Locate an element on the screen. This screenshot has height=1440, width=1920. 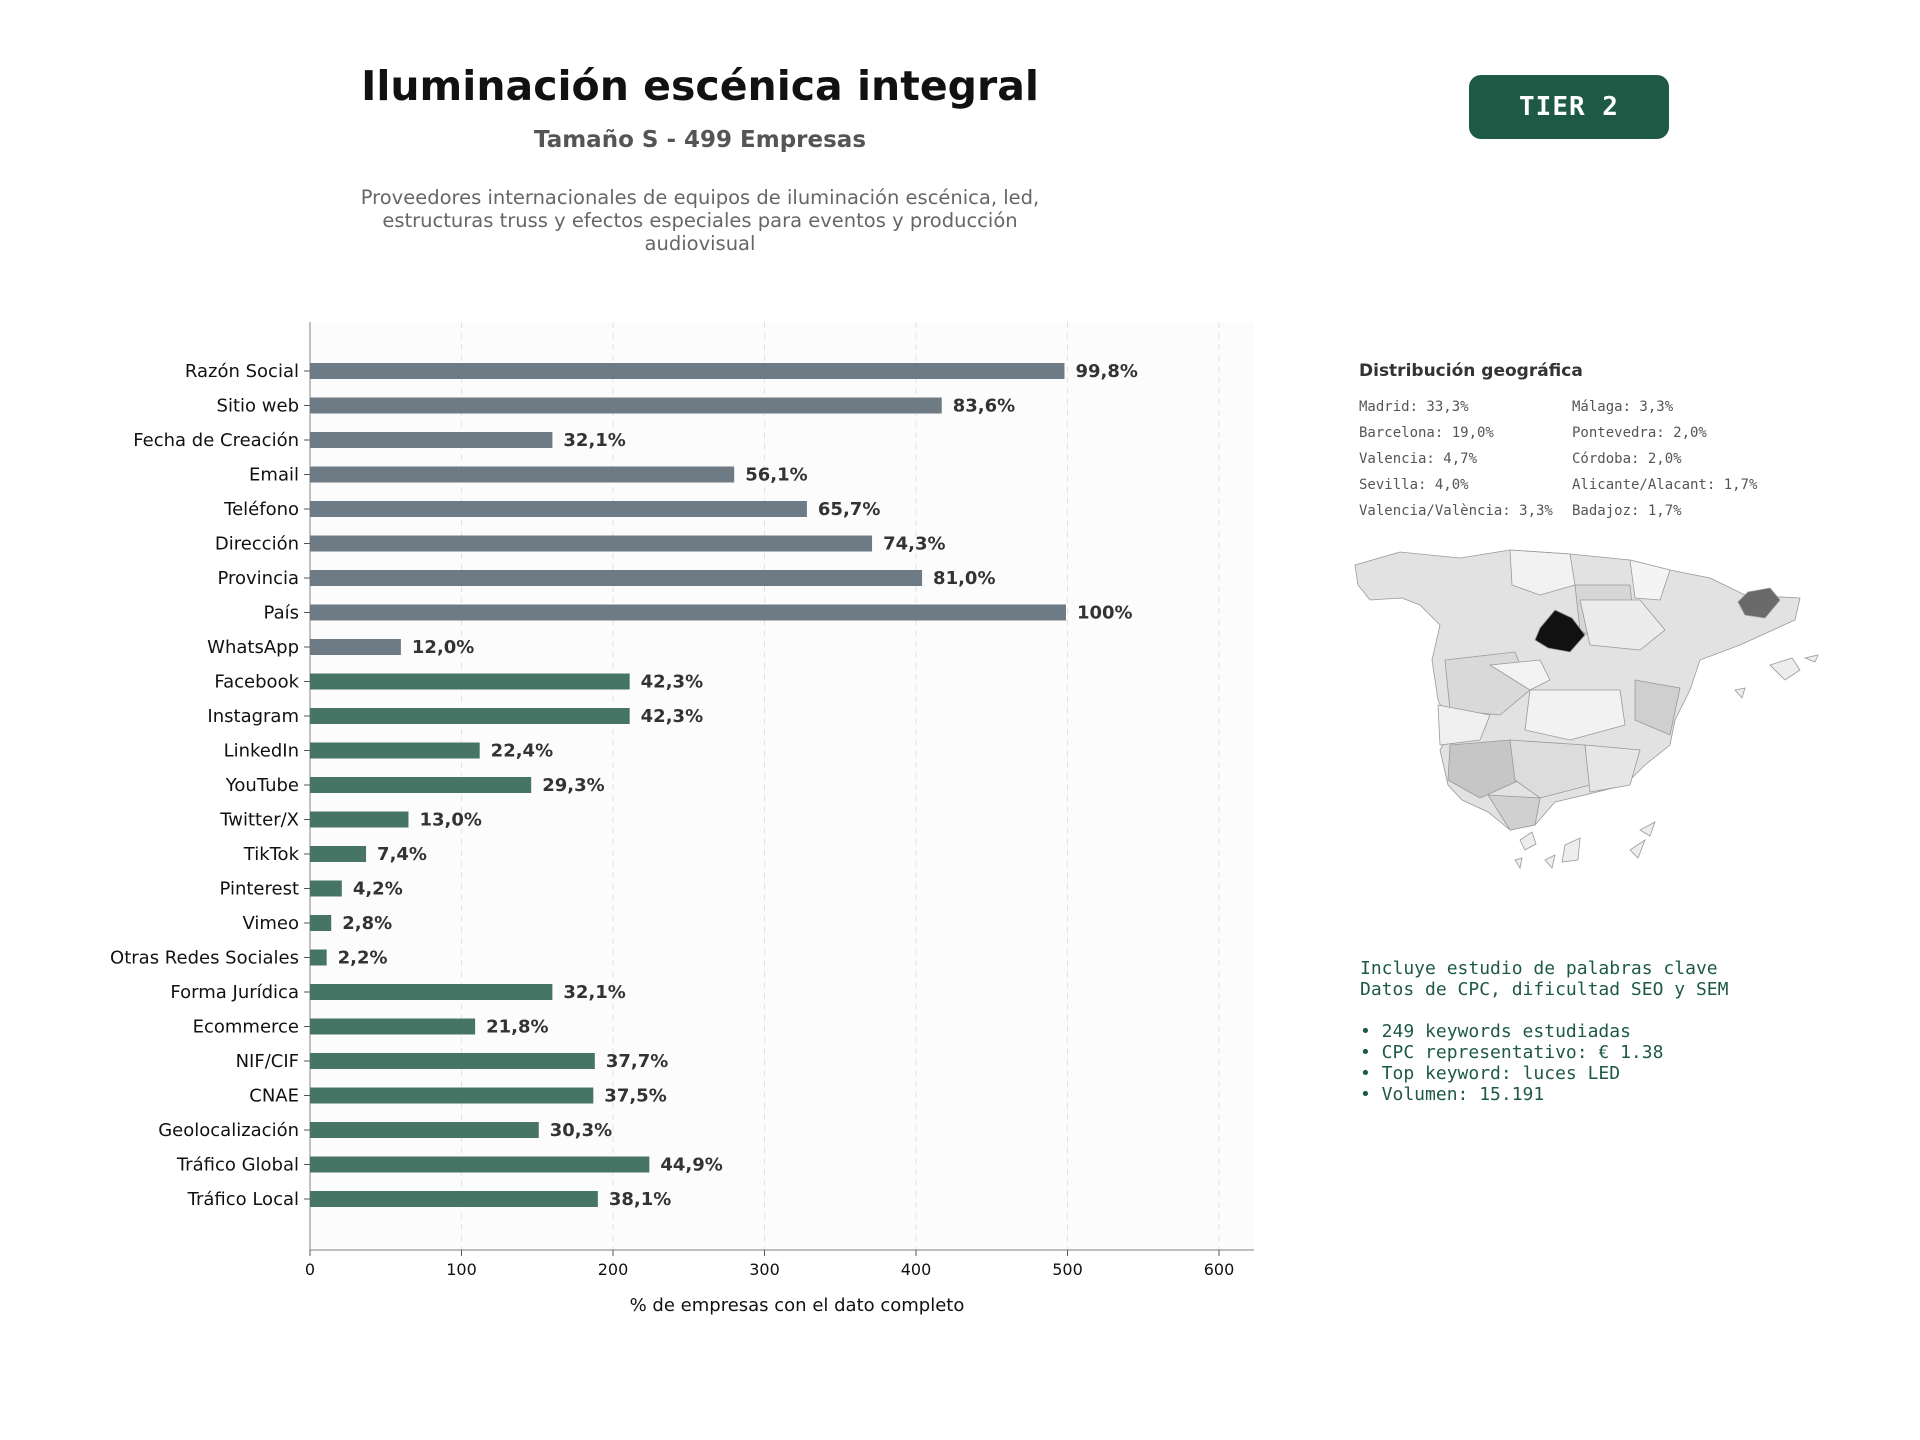
geo-item: Valencia: 4,7% is located at coordinates (1418, 459).